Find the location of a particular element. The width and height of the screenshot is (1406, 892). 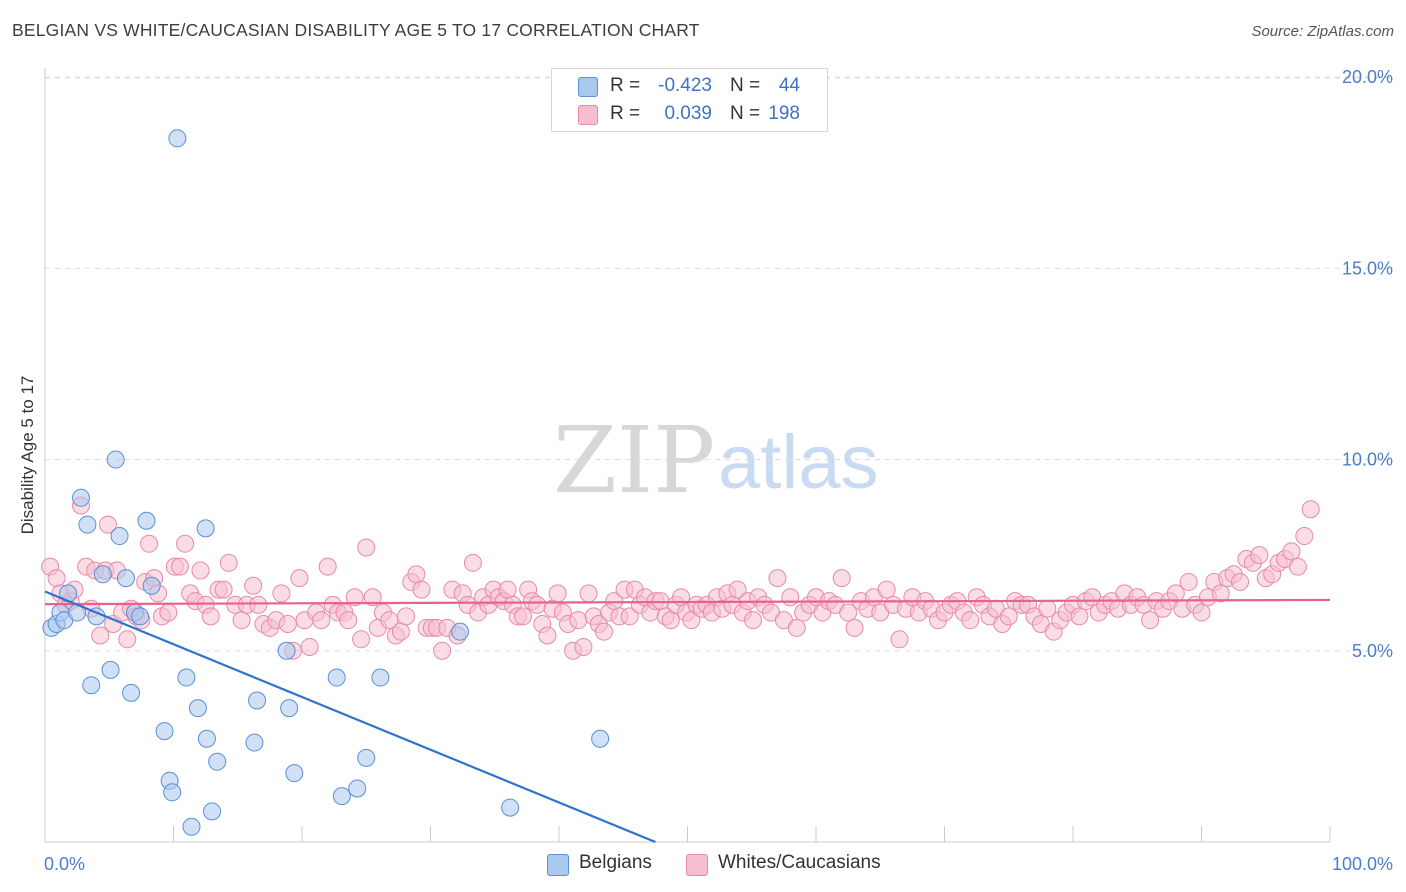

bottom-belgian-label: Belgians is located at coordinates (615, 862).